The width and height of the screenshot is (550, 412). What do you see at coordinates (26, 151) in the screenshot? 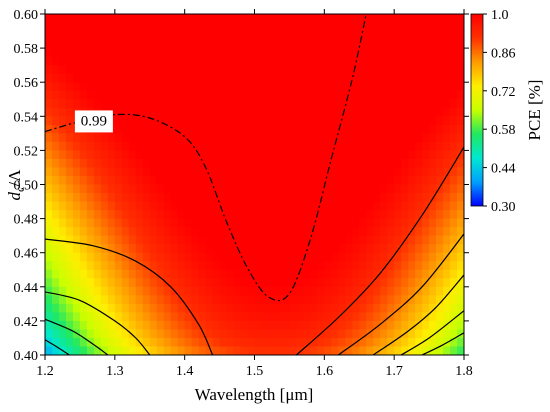
I see `y-tick-label: 0.52` at bounding box center [26, 151].